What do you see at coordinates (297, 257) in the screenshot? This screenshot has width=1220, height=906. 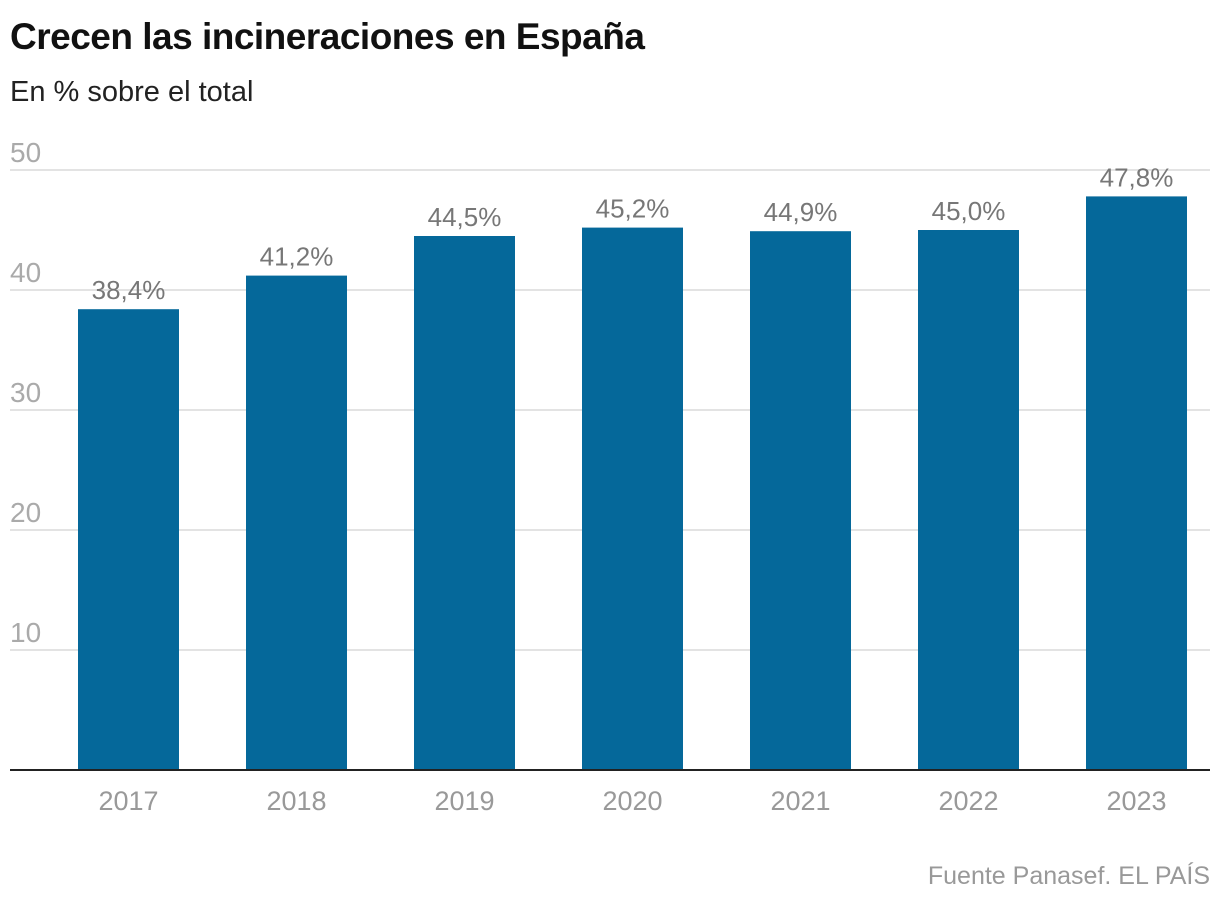 I see `data-label: 41,2%` at bounding box center [297, 257].